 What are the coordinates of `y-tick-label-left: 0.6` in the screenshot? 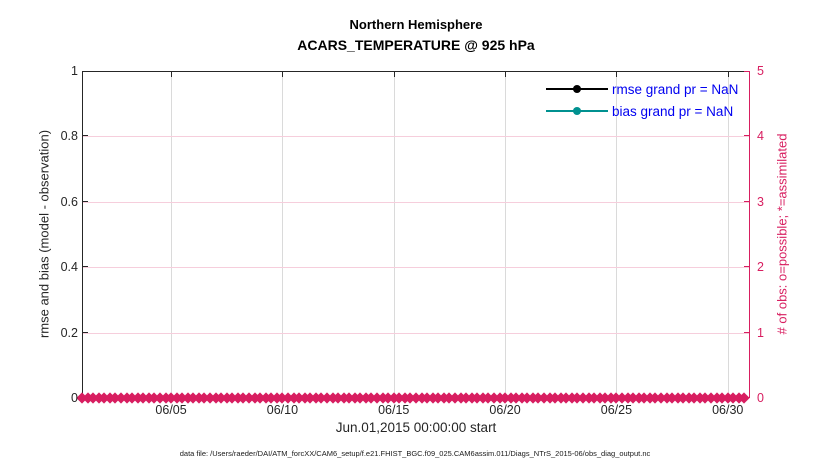 It's located at (69, 201).